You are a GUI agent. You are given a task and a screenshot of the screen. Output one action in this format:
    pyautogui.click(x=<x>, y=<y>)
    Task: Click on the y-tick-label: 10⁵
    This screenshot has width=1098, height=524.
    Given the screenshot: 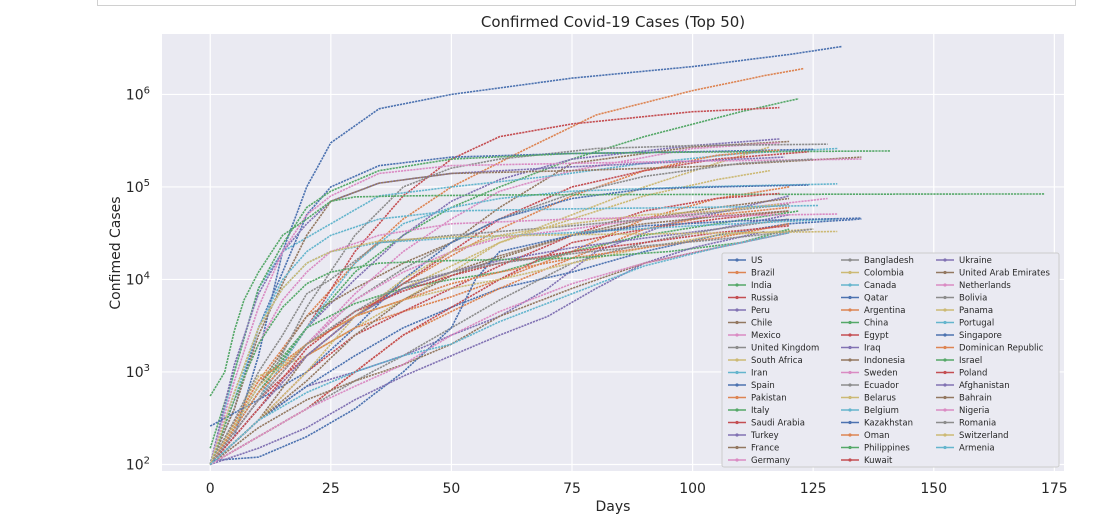 What is the action you would take?
    pyautogui.click(x=138, y=187)
    